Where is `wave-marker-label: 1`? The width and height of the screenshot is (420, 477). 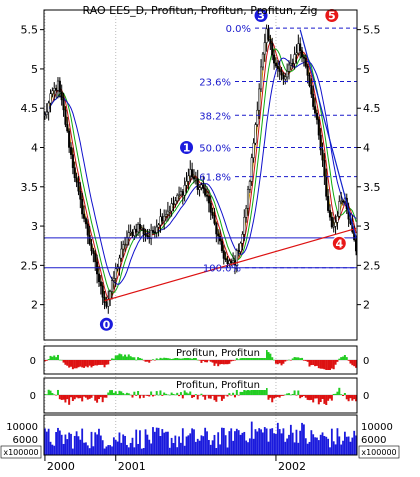
wave-marker-label: 1 is located at coordinates (187, 148).